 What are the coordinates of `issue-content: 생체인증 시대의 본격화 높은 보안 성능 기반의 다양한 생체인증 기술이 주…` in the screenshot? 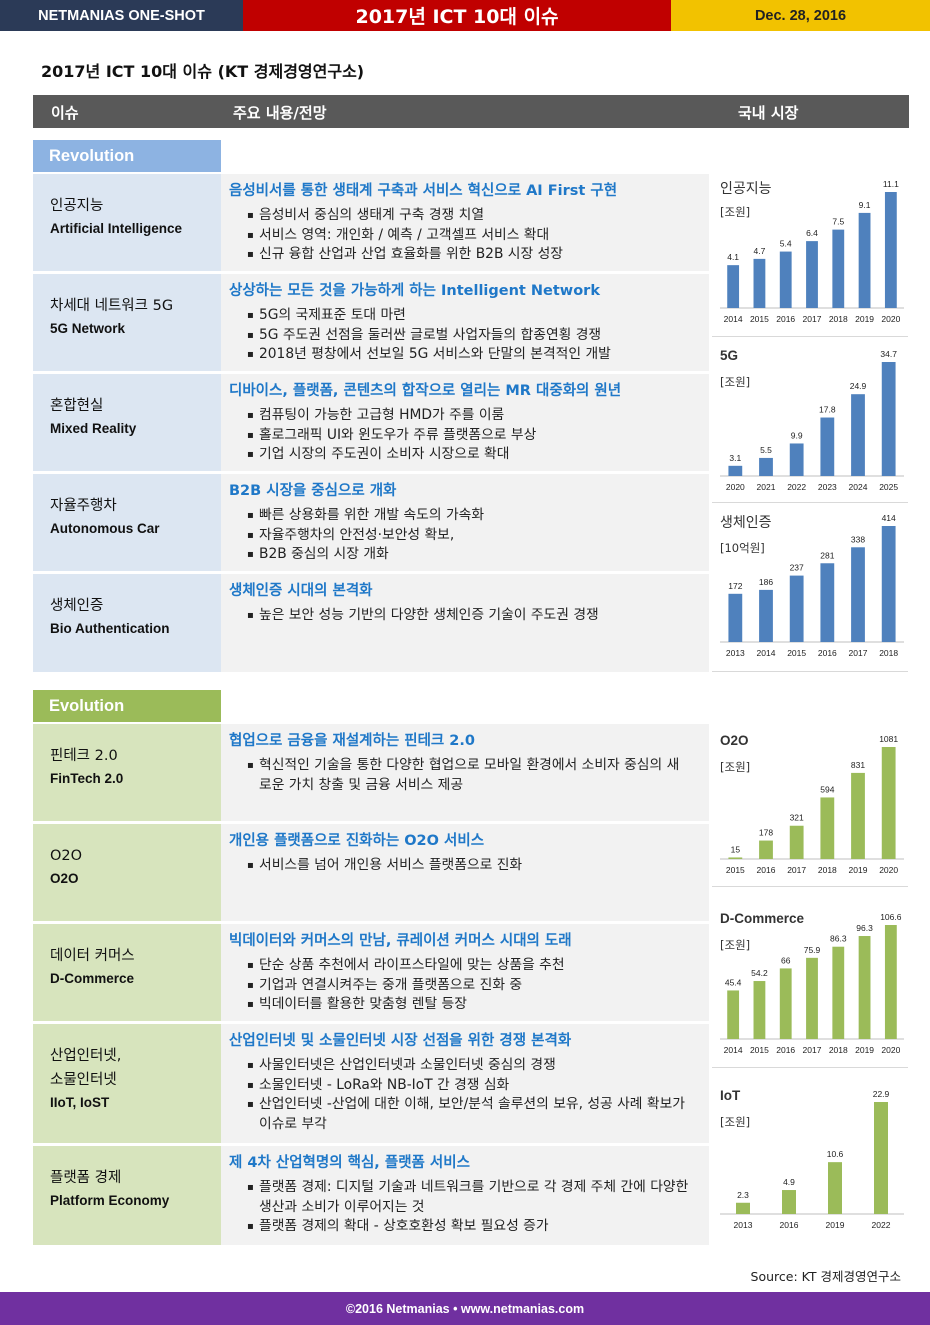 It's located at (465, 623).